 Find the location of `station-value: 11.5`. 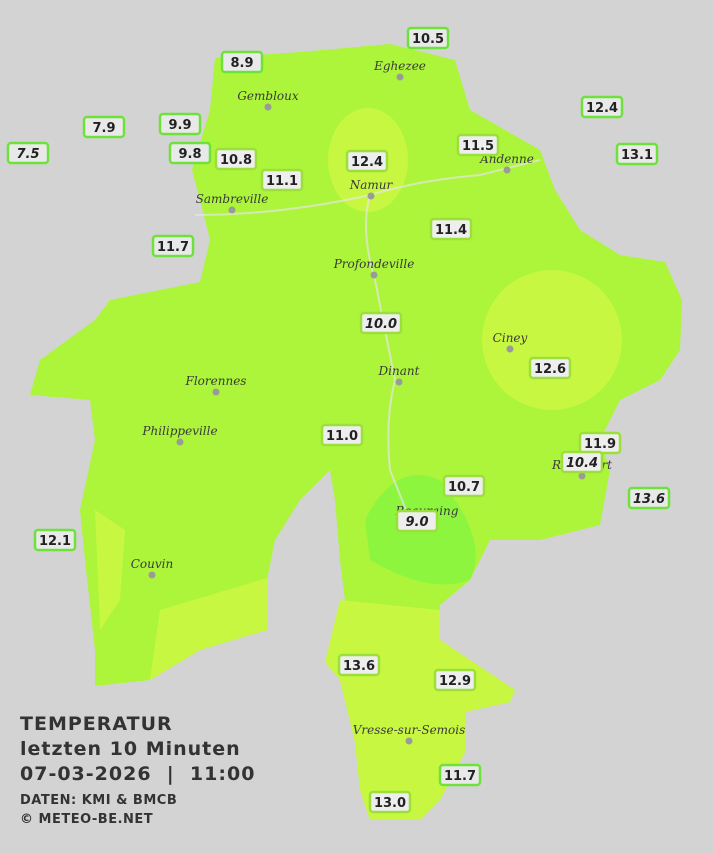

station-value: 11.5 is located at coordinates (478, 146).